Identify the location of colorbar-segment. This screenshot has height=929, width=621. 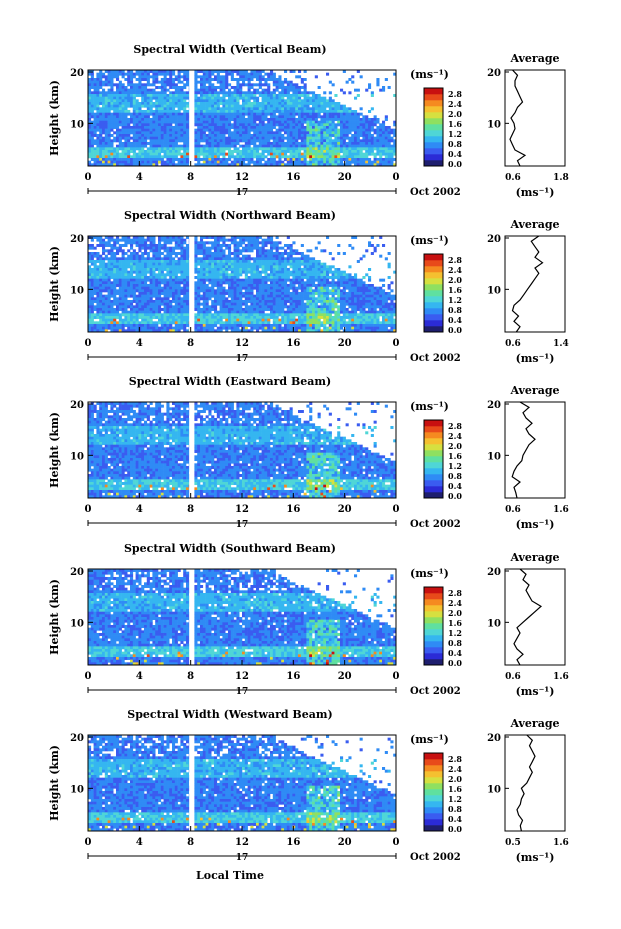
(433, 103).